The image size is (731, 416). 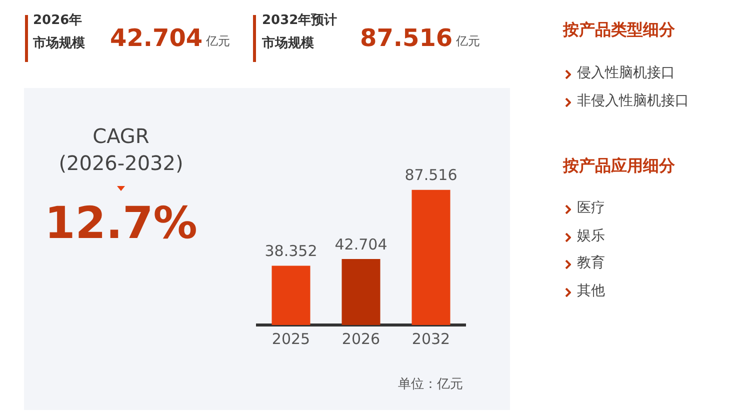 What do you see at coordinates (626, 73) in the screenshot?
I see `text: 侵入性脑机接口` at bounding box center [626, 73].